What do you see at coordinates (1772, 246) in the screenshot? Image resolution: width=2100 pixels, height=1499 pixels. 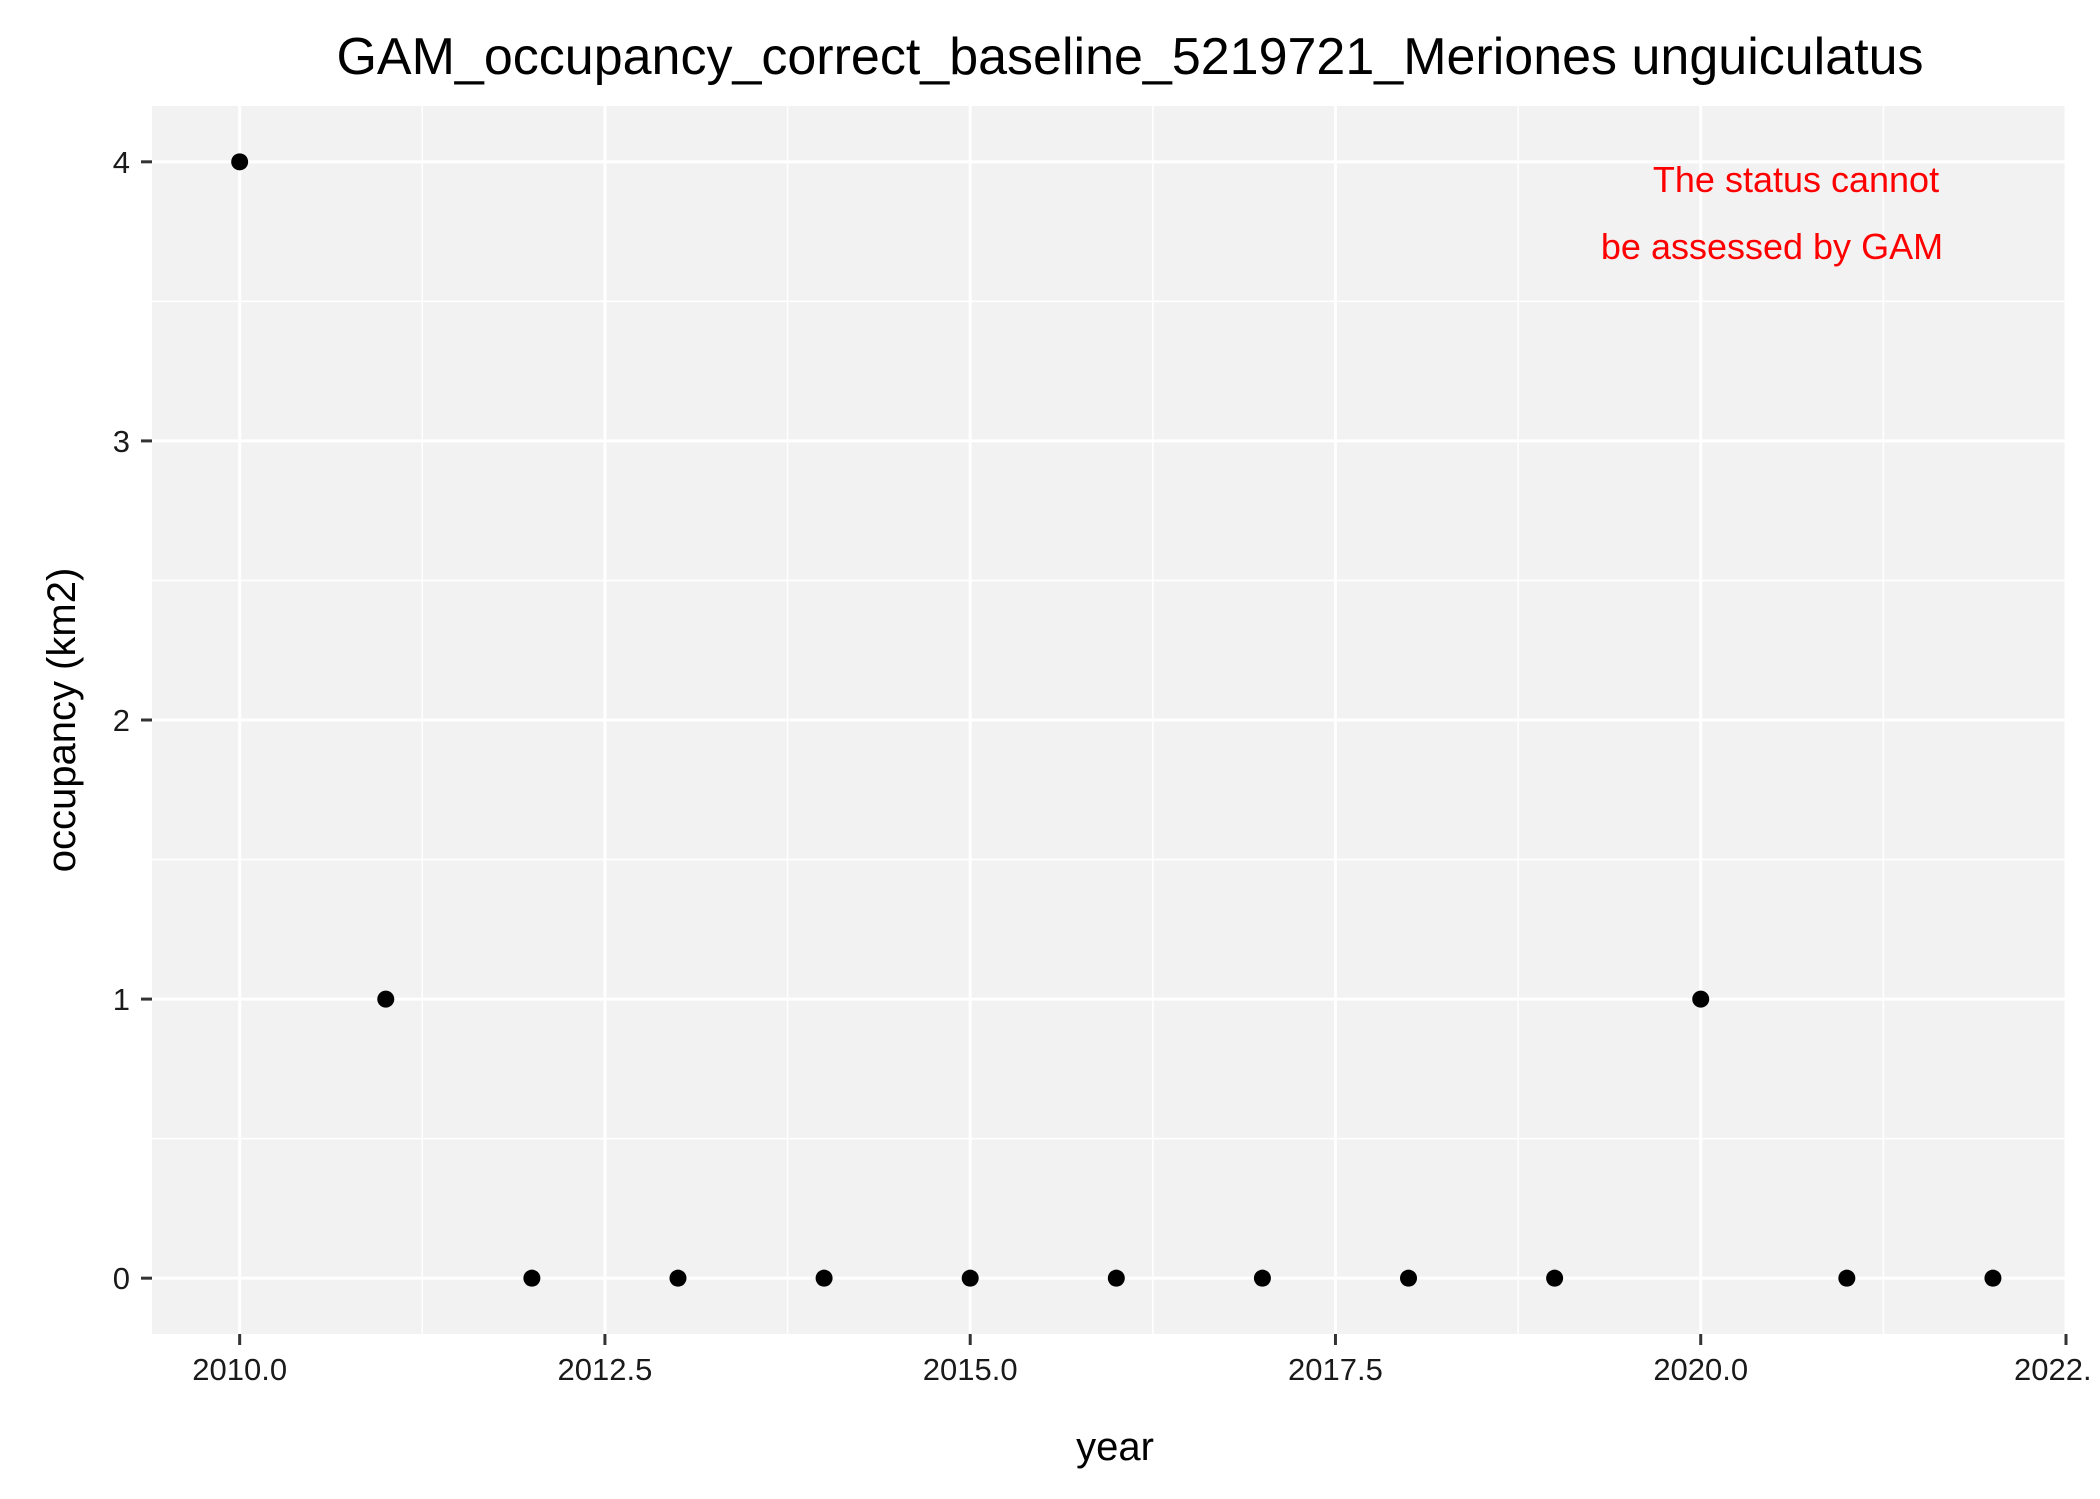 I see `annotation-line-2: be assessed by GAM` at bounding box center [1772, 246].